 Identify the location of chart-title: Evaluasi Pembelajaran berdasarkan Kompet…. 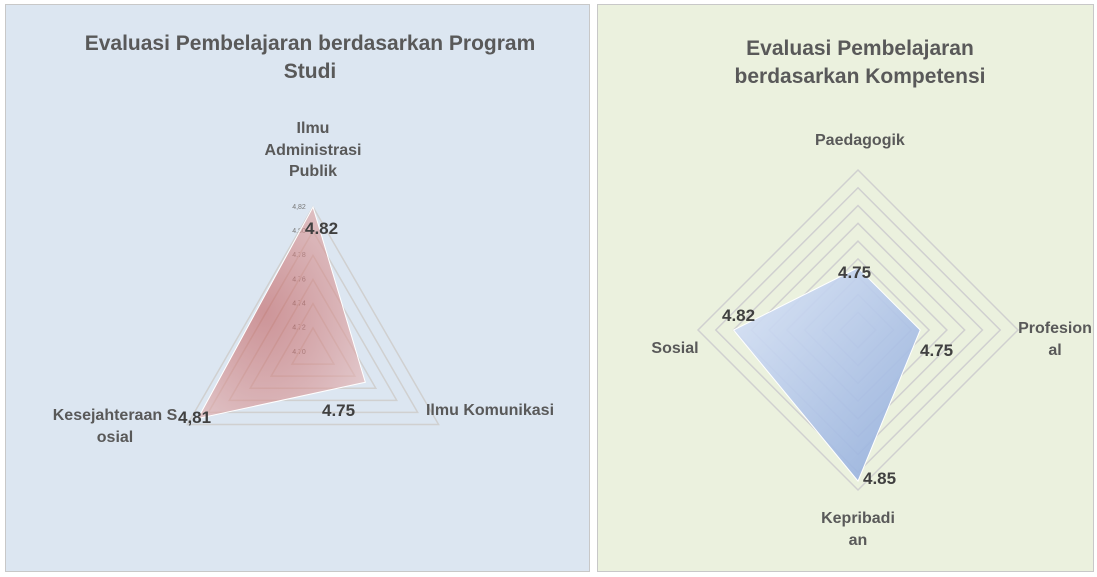
(860, 63).